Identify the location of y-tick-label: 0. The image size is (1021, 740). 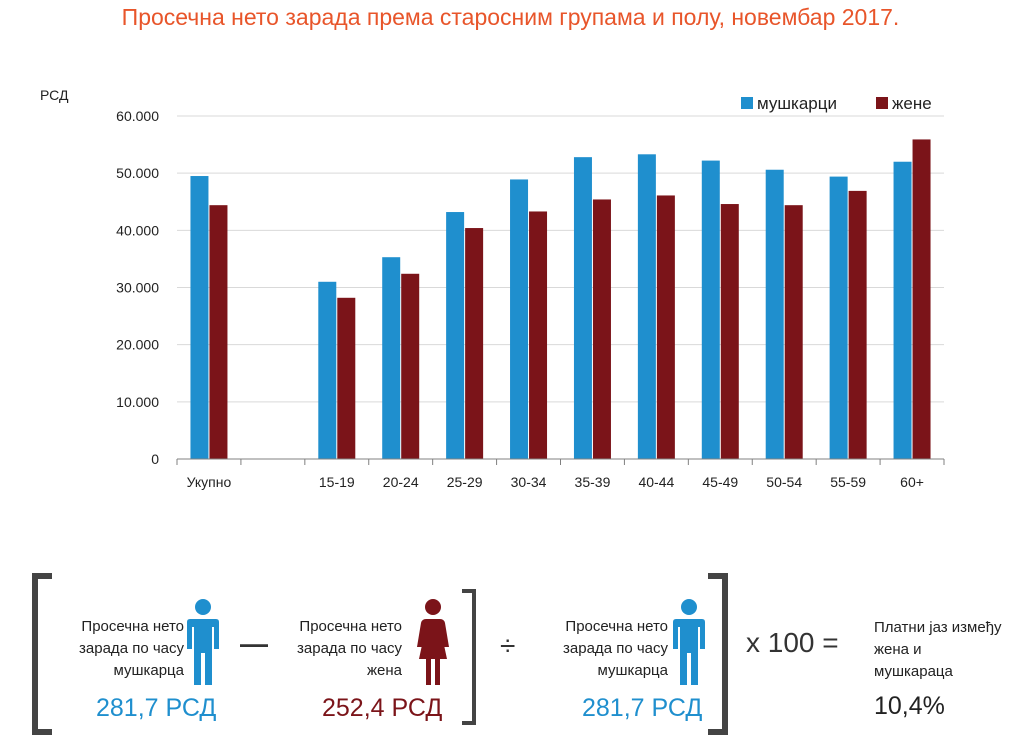
(155, 459).